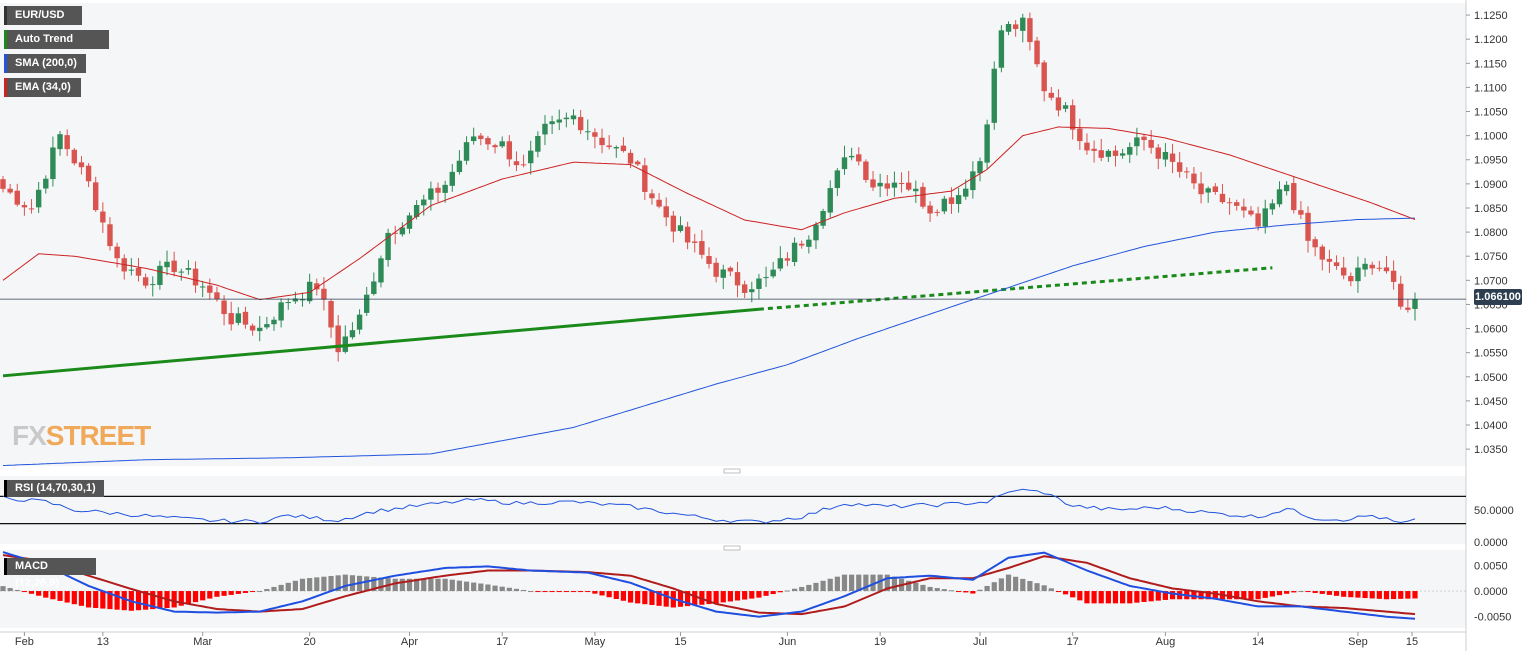 The height and width of the screenshot is (656, 1536). Describe the element at coordinates (1491, 113) in the screenshot. I see `price-tick-label: 1.1050` at that location.